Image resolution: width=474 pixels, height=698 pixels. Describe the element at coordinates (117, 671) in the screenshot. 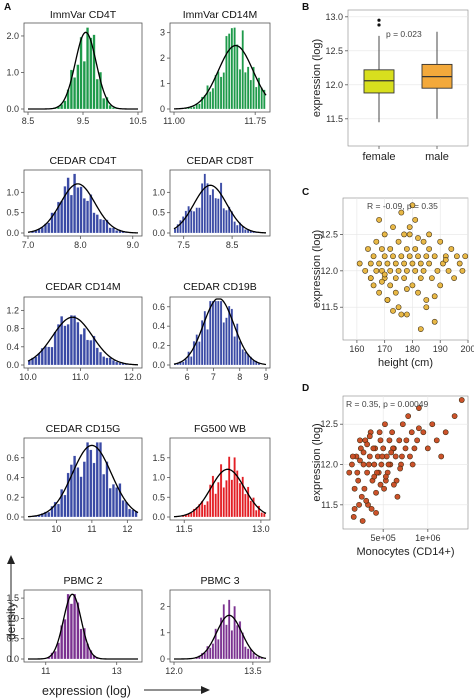

I see `x-tick-label: 13` at that location.